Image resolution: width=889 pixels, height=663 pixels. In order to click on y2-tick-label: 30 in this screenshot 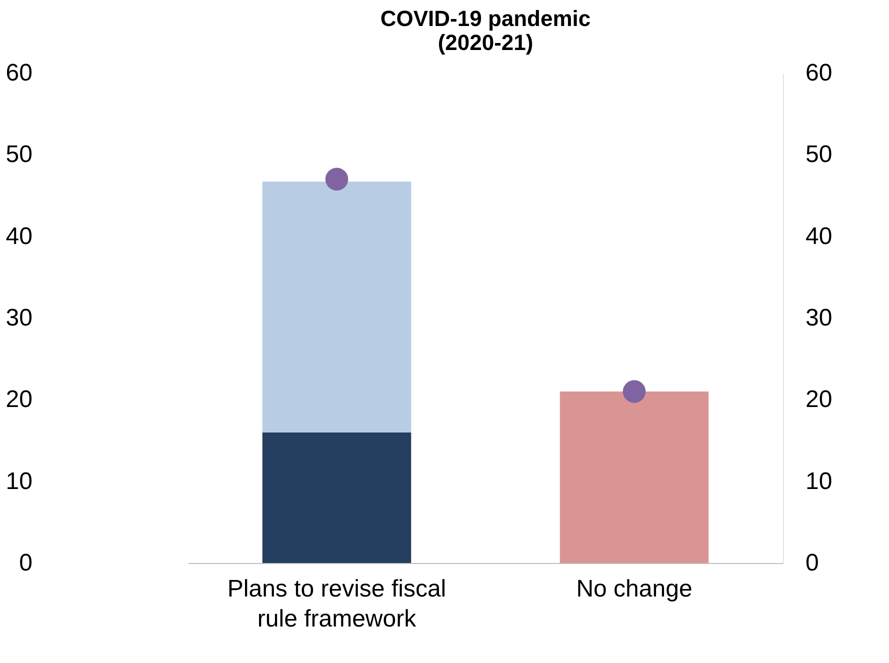, I will do `click(819, 318)`.